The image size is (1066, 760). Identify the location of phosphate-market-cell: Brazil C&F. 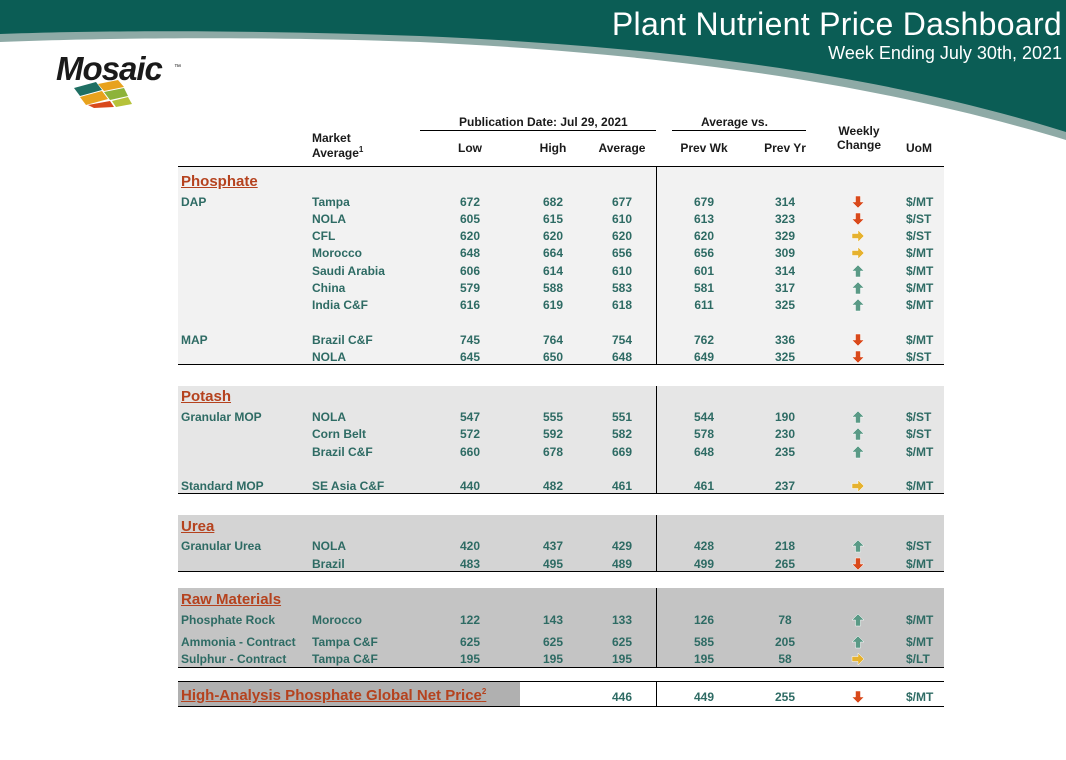
(342, 340).